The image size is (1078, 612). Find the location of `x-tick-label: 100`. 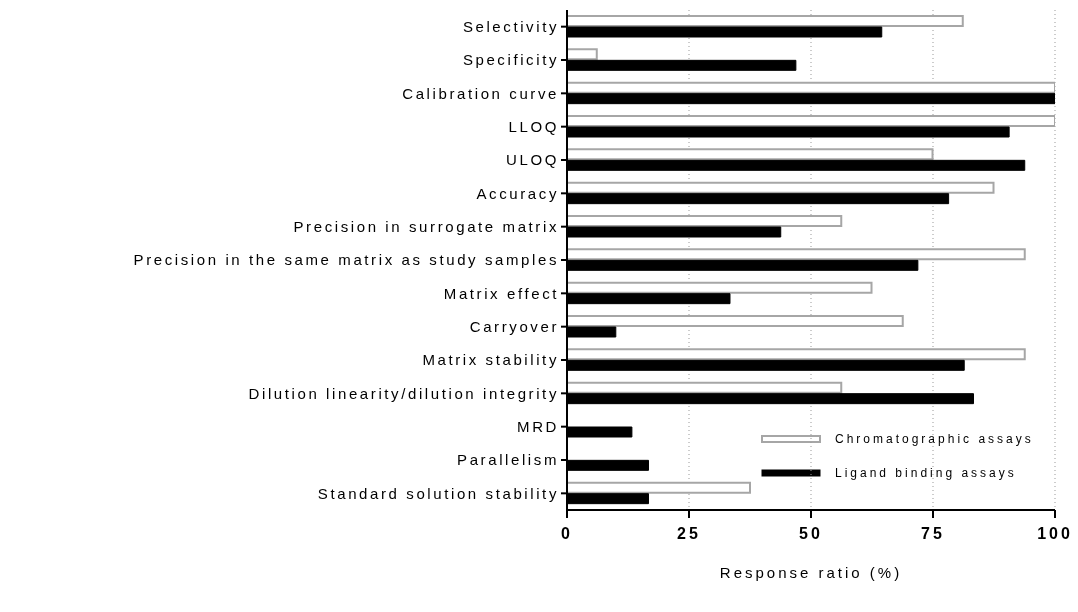

x-tick-label: 100 is located at coordinates (1055, 534).